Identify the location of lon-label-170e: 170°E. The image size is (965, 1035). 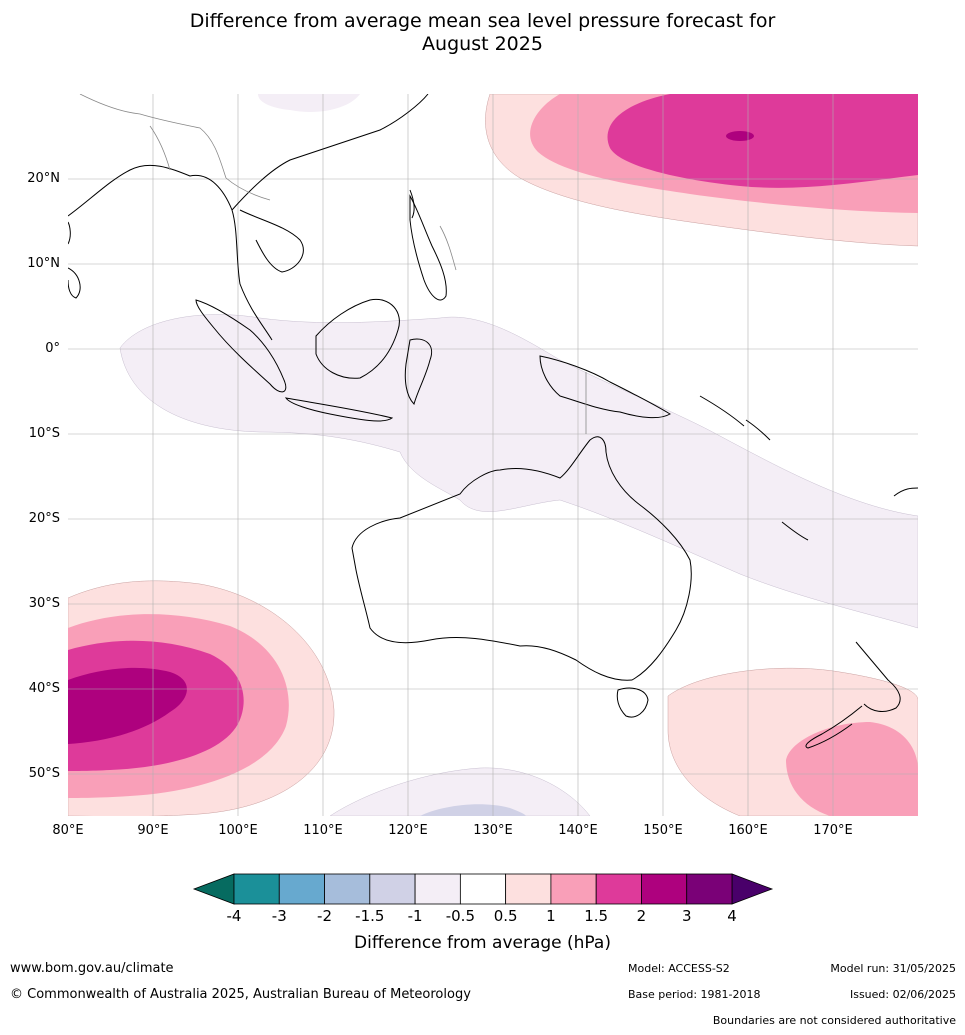
(833, 830).